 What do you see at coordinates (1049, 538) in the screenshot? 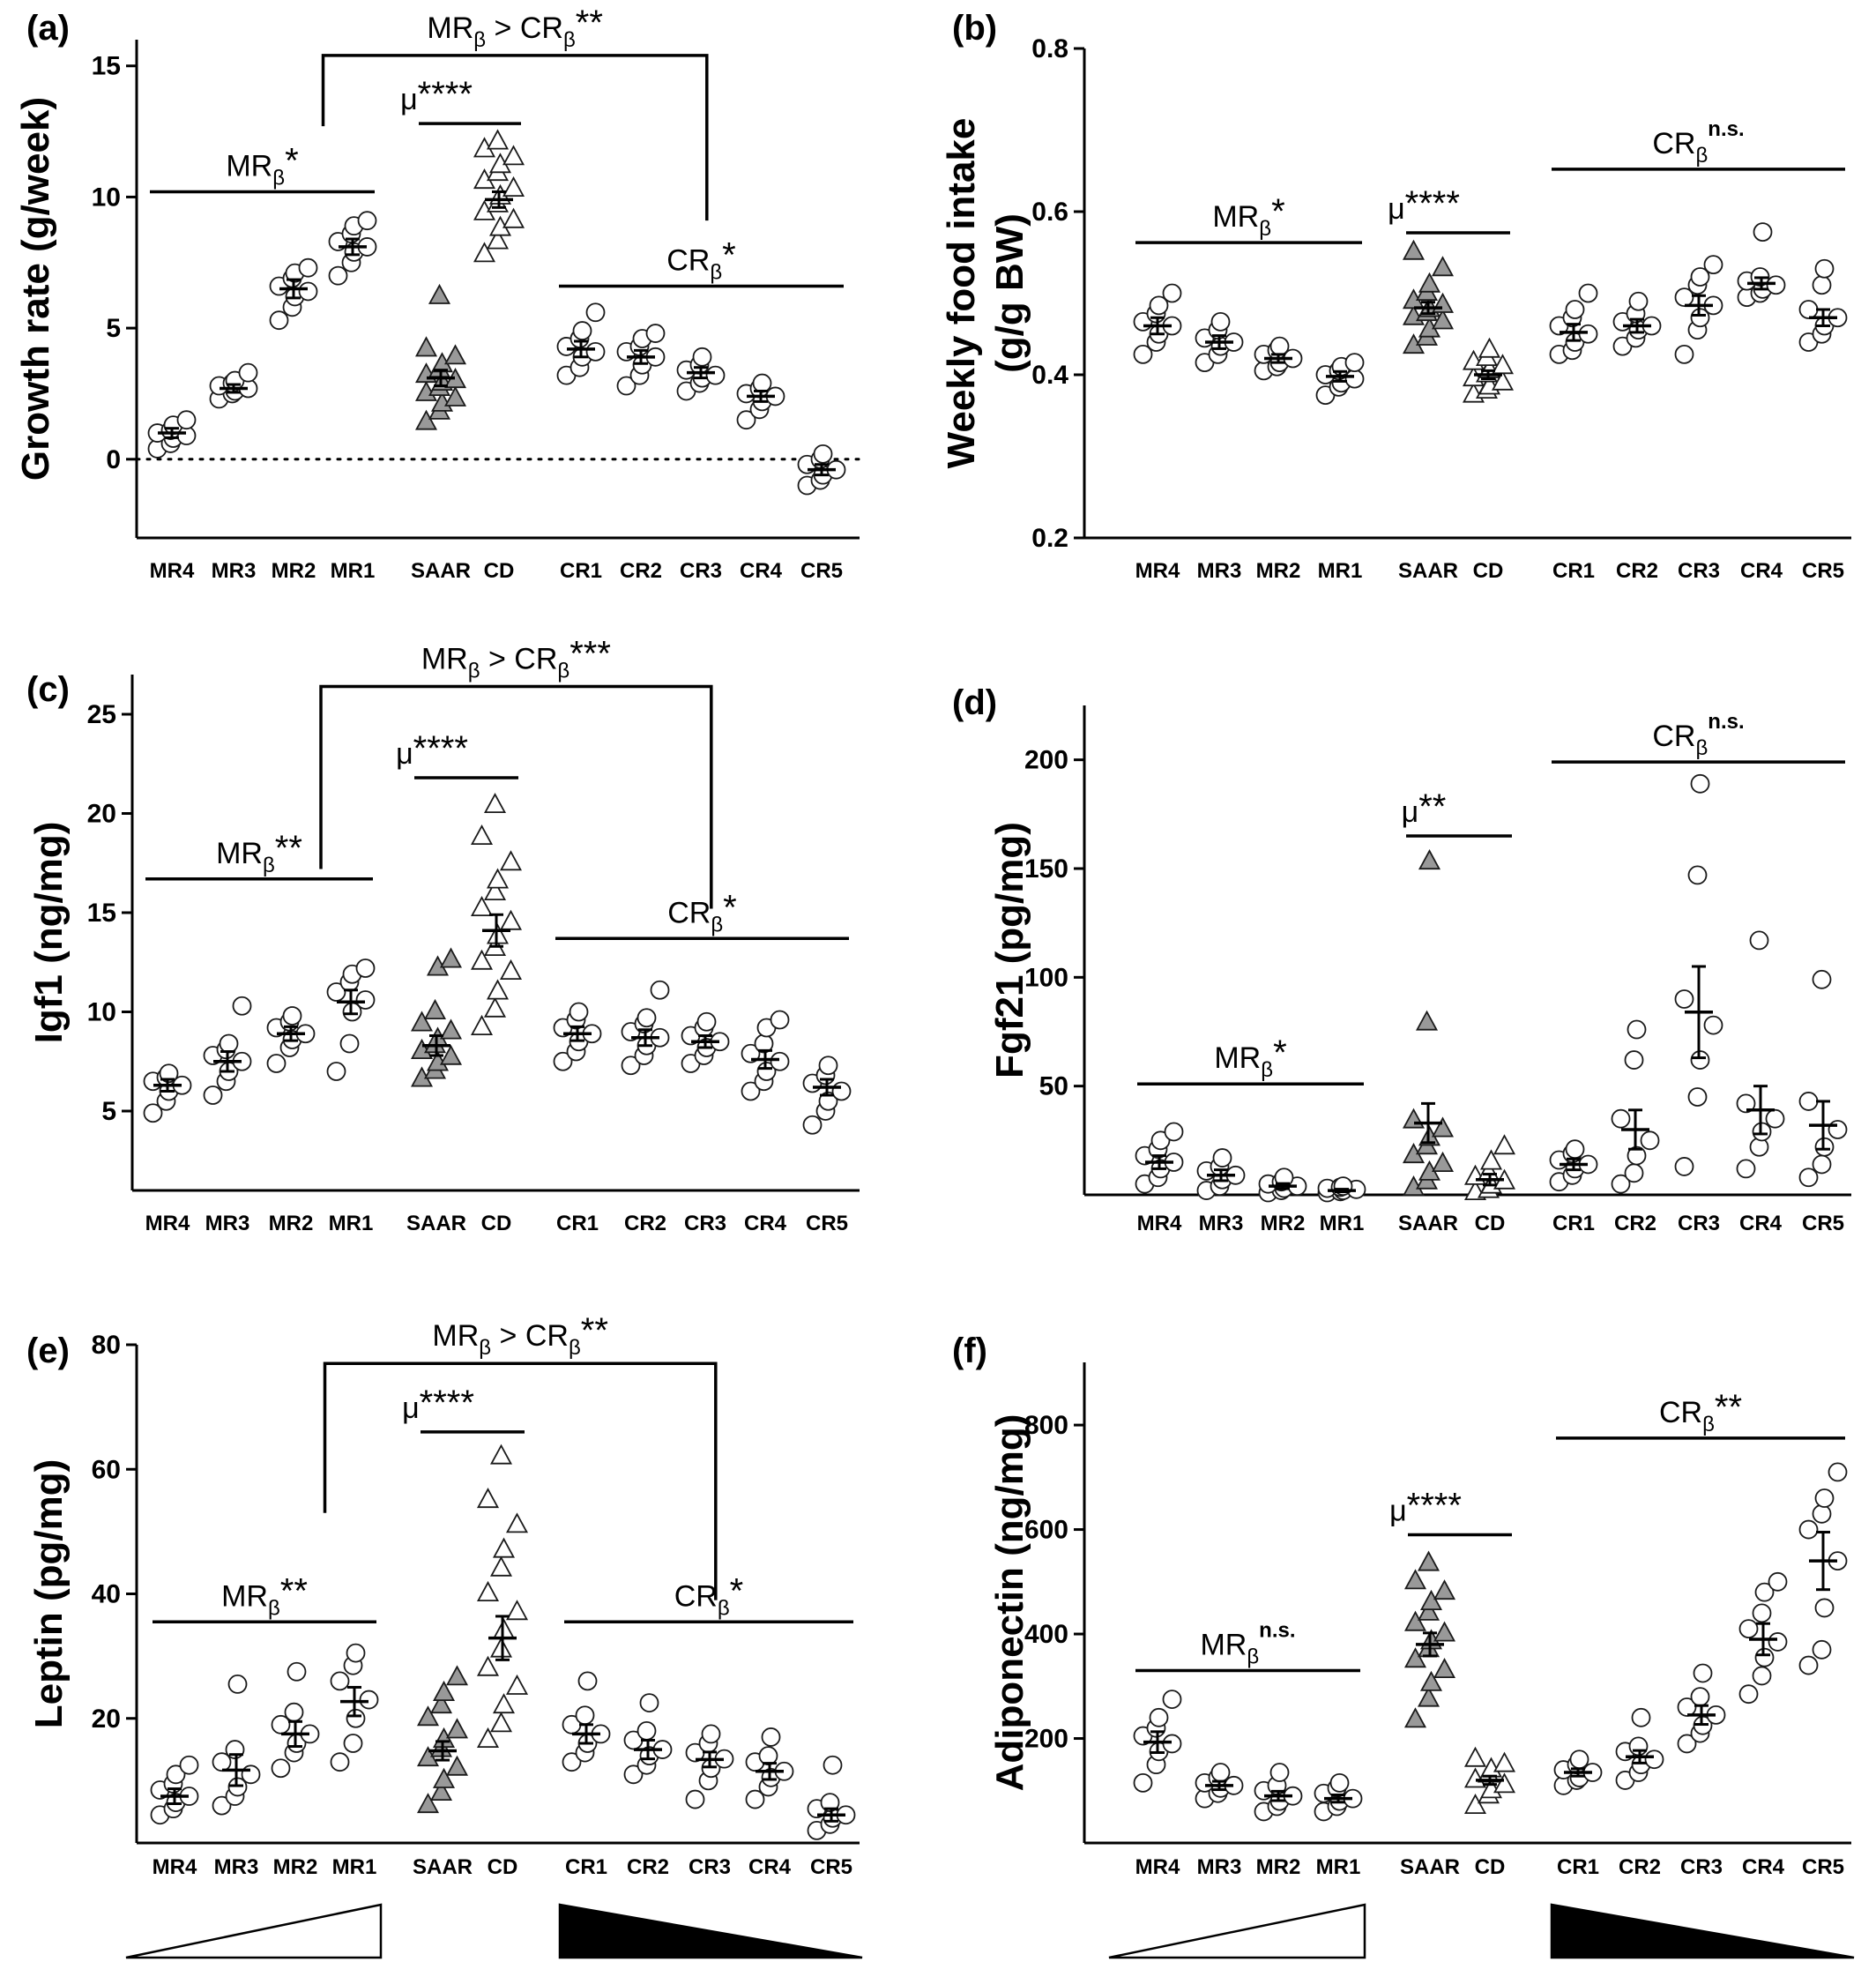
I see `y-tick-label: 0.2` at bounding box center [1049, 538].